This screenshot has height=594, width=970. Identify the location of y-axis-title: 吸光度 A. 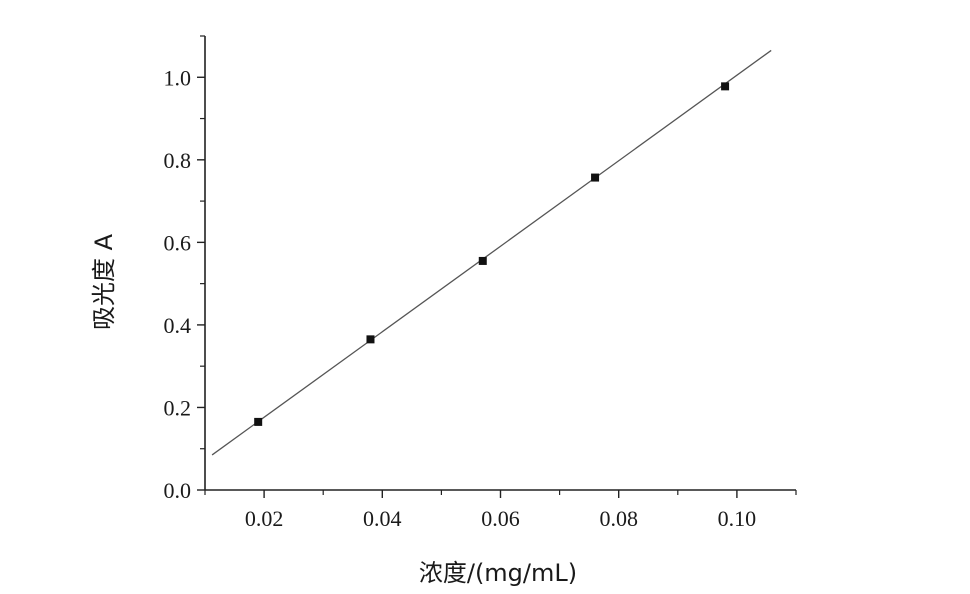
(104, 281).